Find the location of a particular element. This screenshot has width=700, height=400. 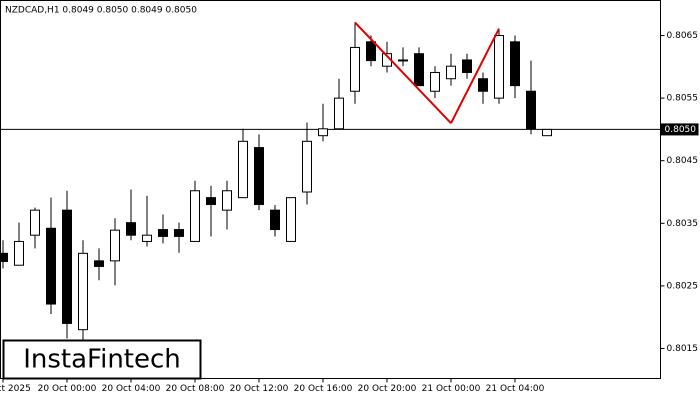

x-tick-label: 20 Oct 20:00 is located at coordinates (387, 389).